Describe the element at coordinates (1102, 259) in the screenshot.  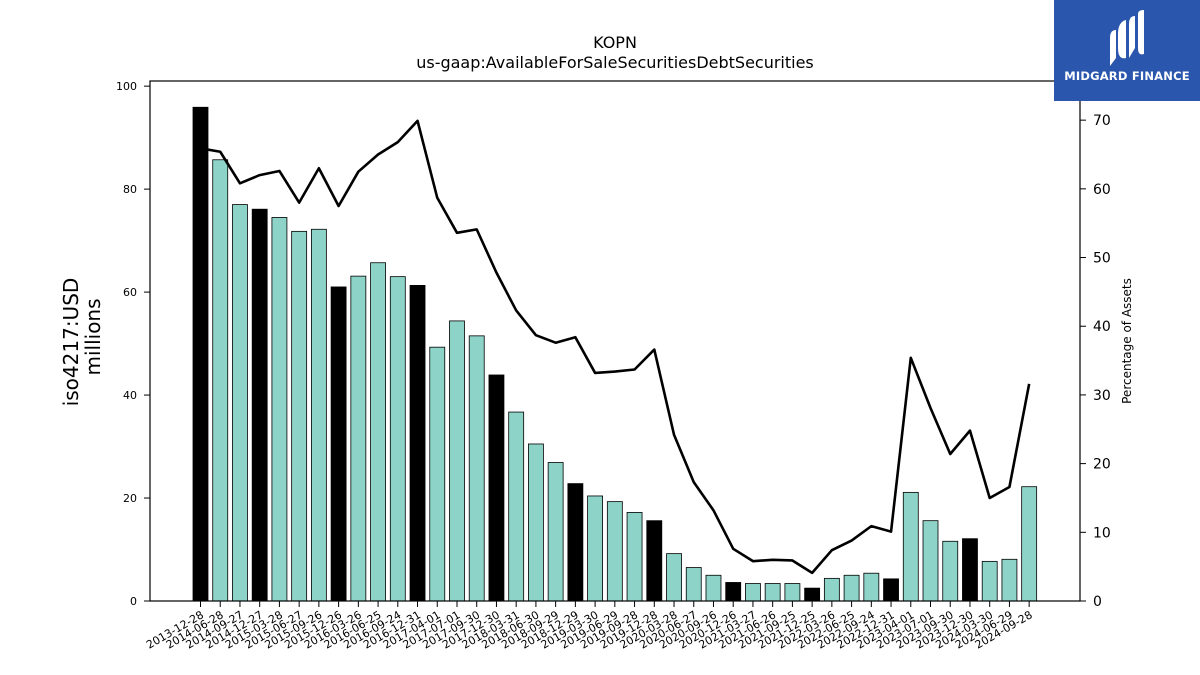
I see `right-y-tick-label: 50` at that location.